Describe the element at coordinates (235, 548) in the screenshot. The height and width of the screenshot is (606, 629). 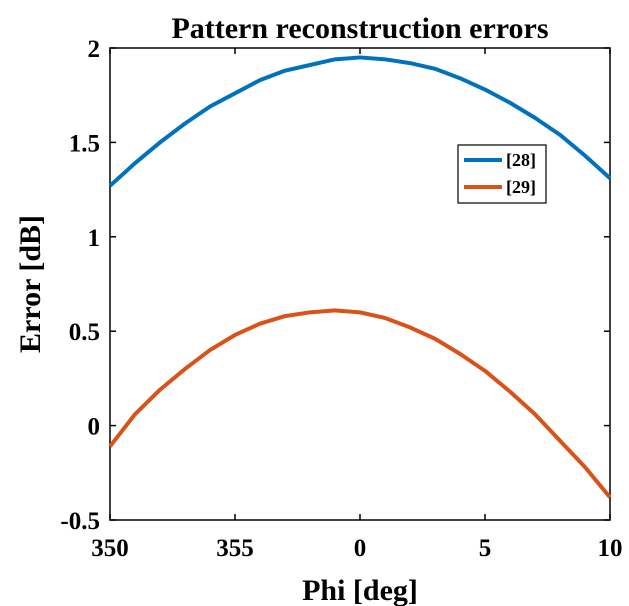
I see `x-tick-label: 355` at that location.